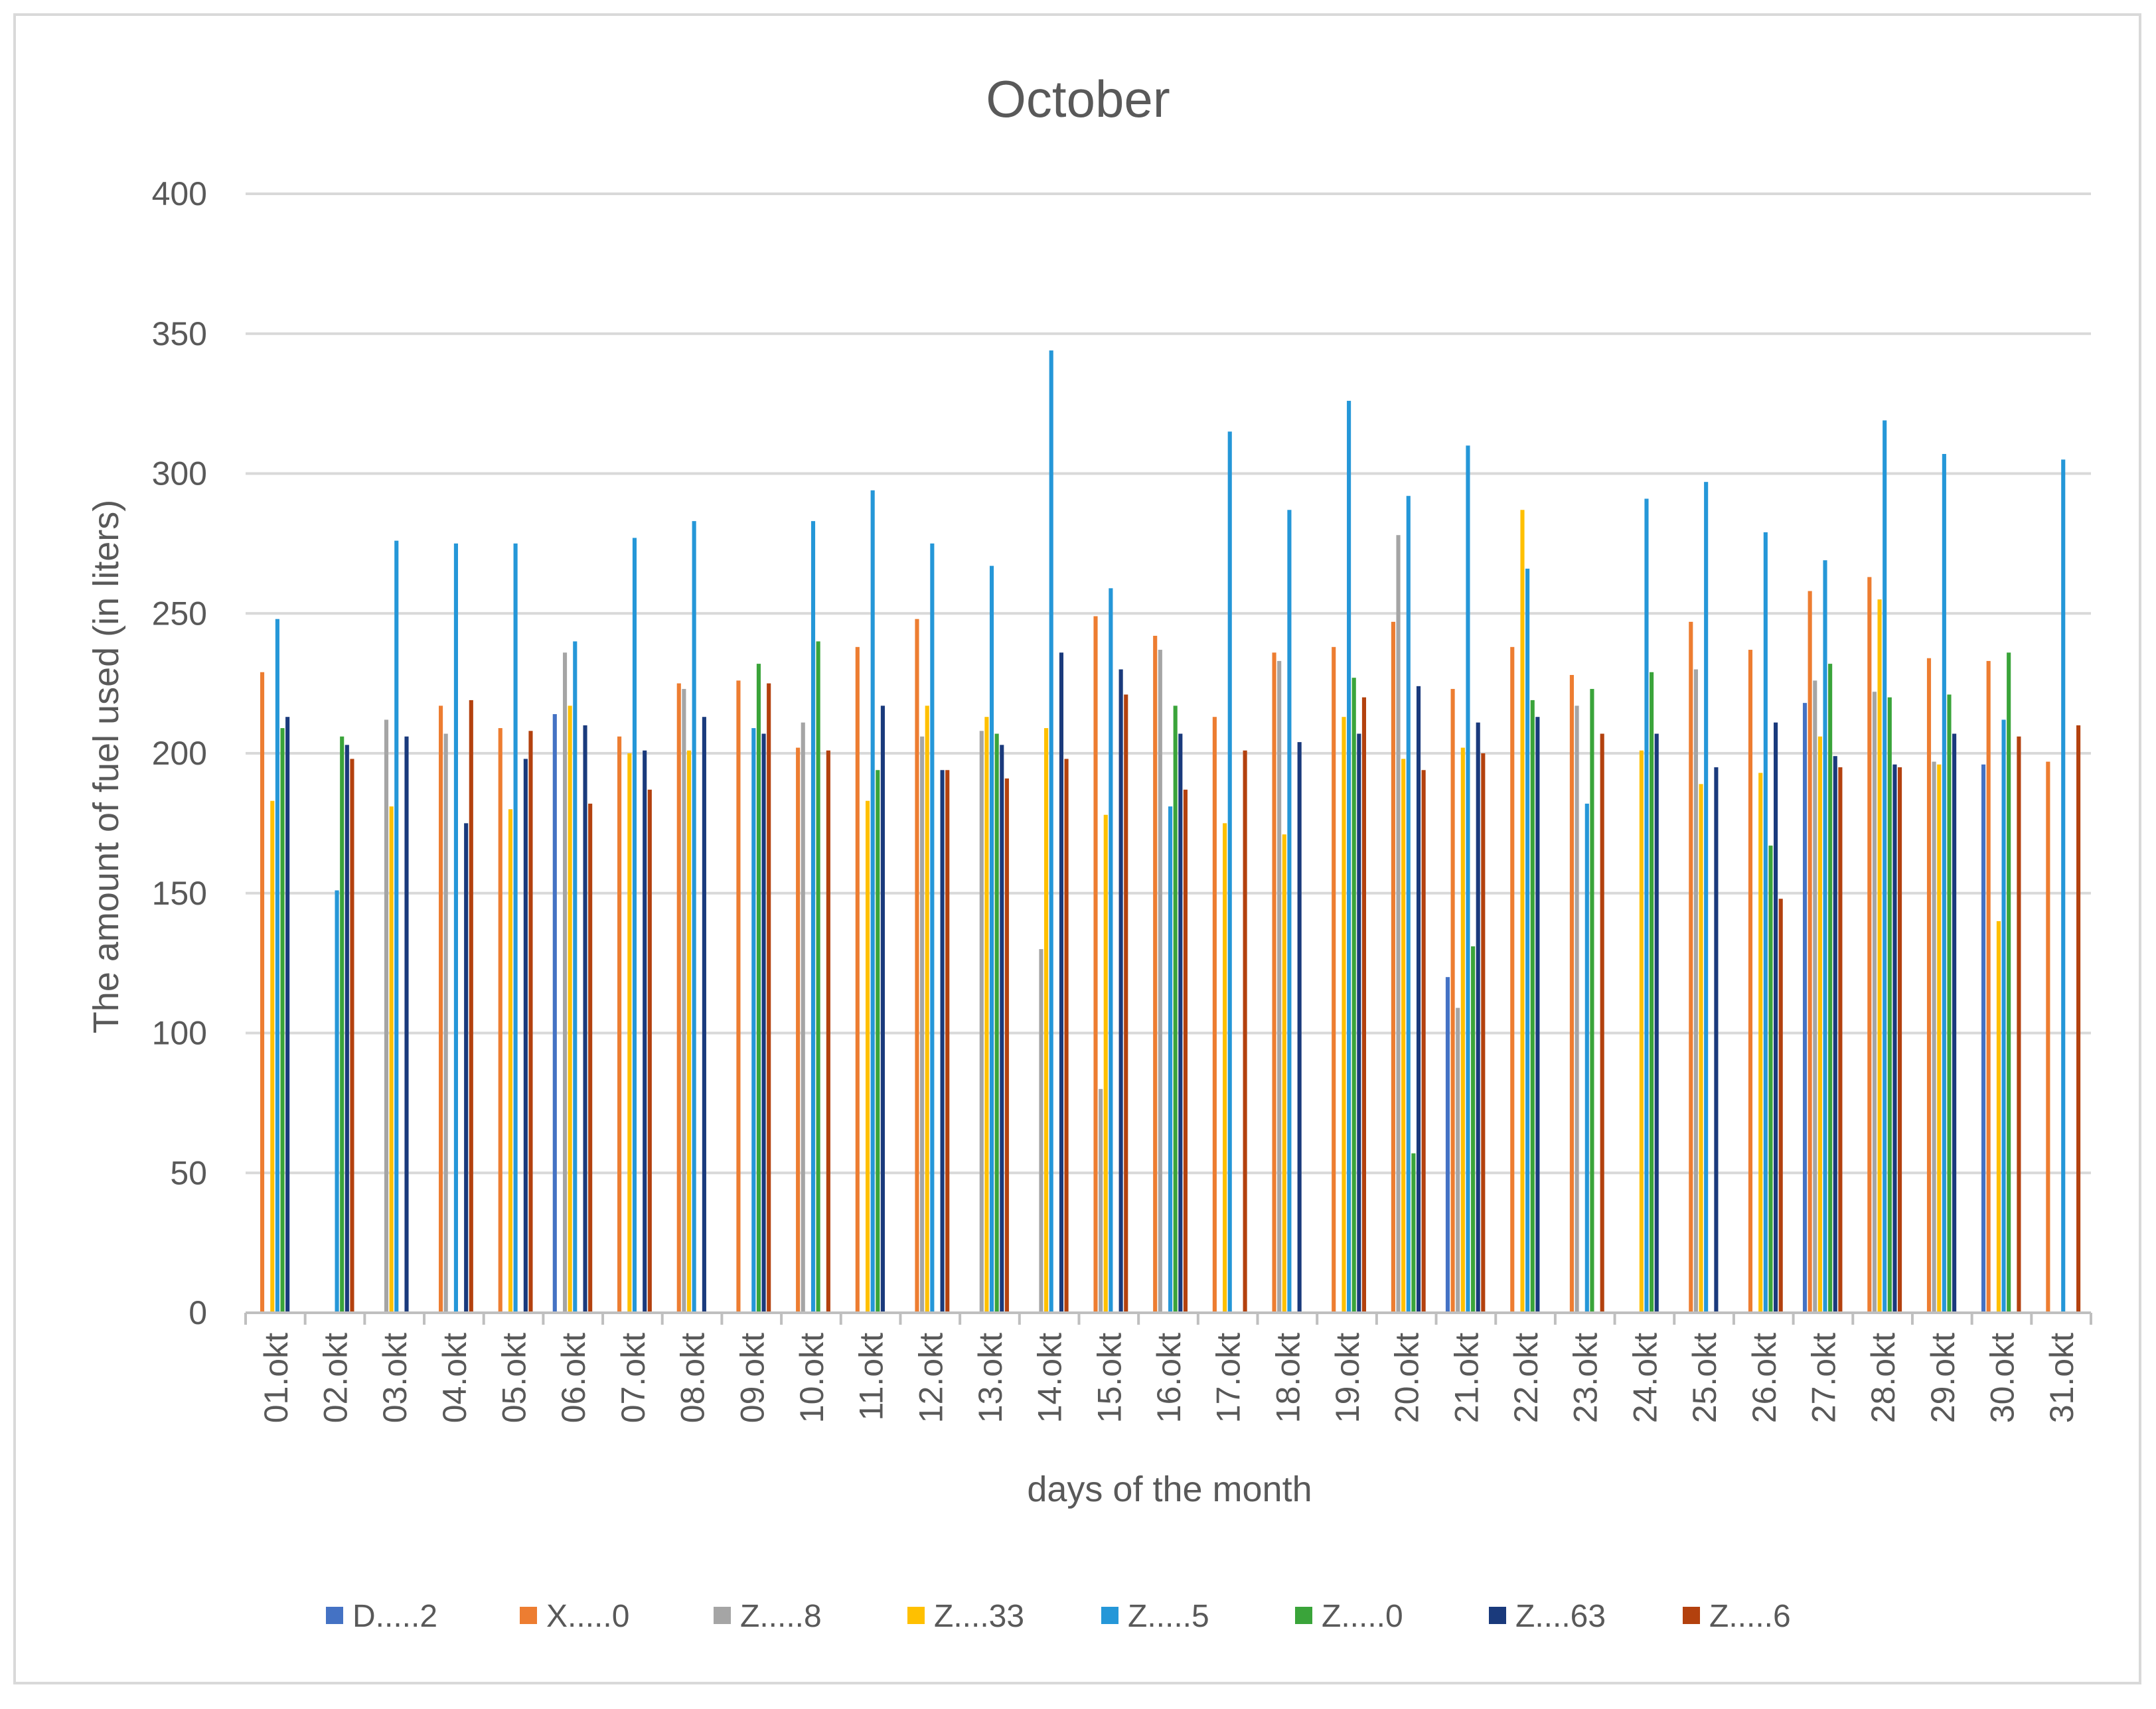  I want to click on x-tick-label: 25.okt, so click(1705, 1378).